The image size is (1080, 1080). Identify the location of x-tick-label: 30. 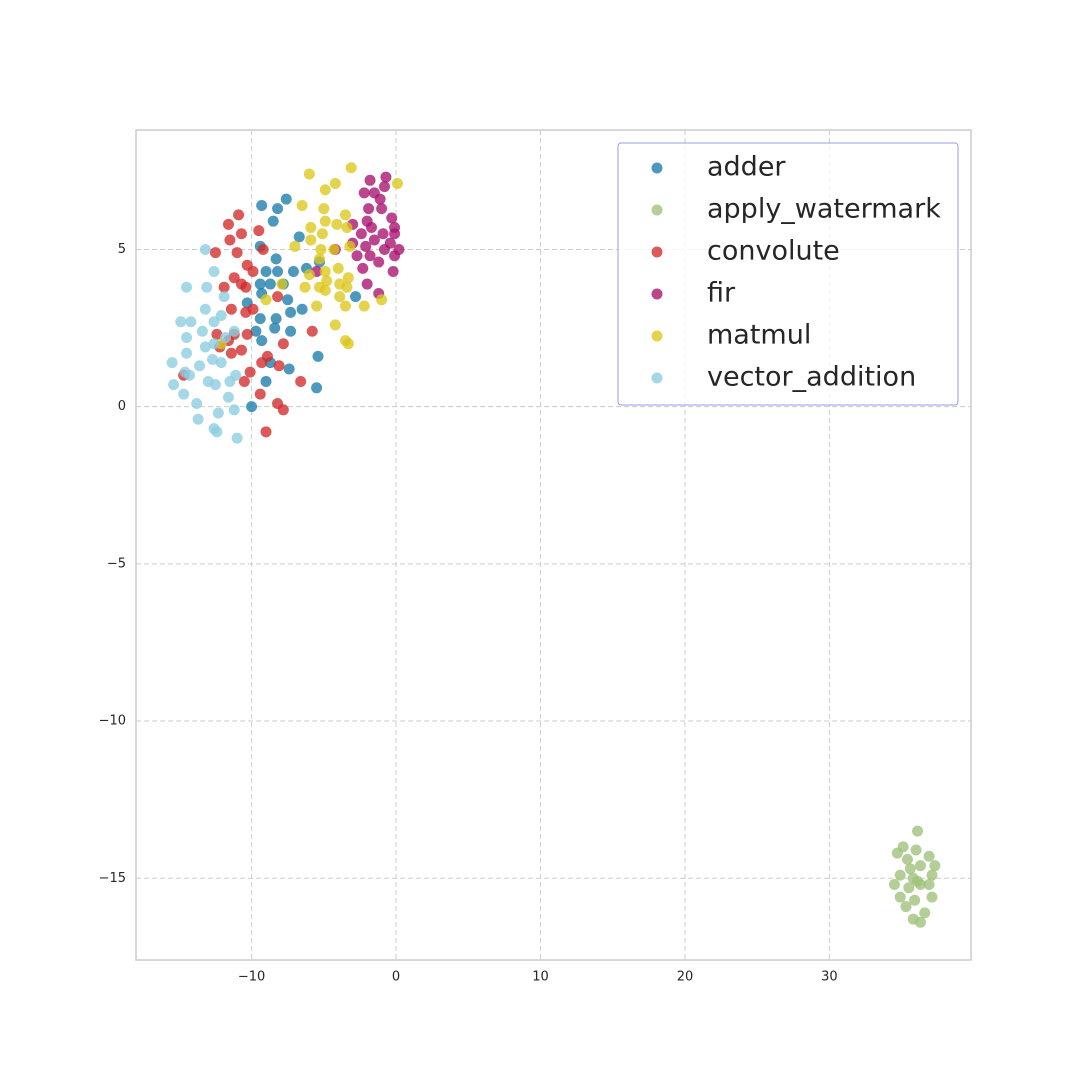
(829, 977).